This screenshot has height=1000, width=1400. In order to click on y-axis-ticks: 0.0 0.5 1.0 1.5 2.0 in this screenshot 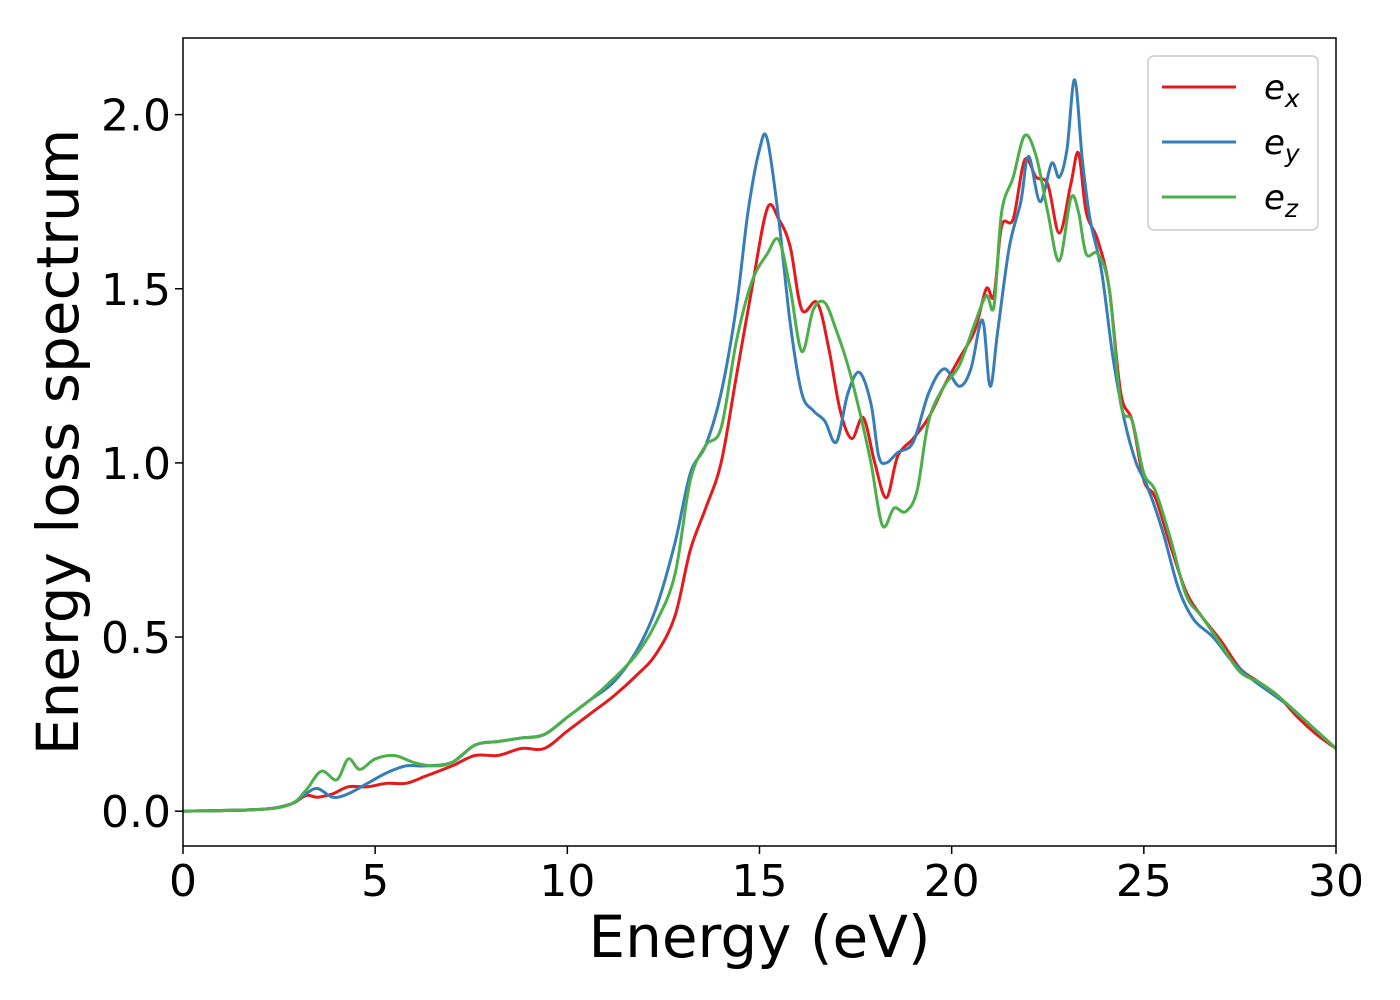, I will do `click(142, 464)`.